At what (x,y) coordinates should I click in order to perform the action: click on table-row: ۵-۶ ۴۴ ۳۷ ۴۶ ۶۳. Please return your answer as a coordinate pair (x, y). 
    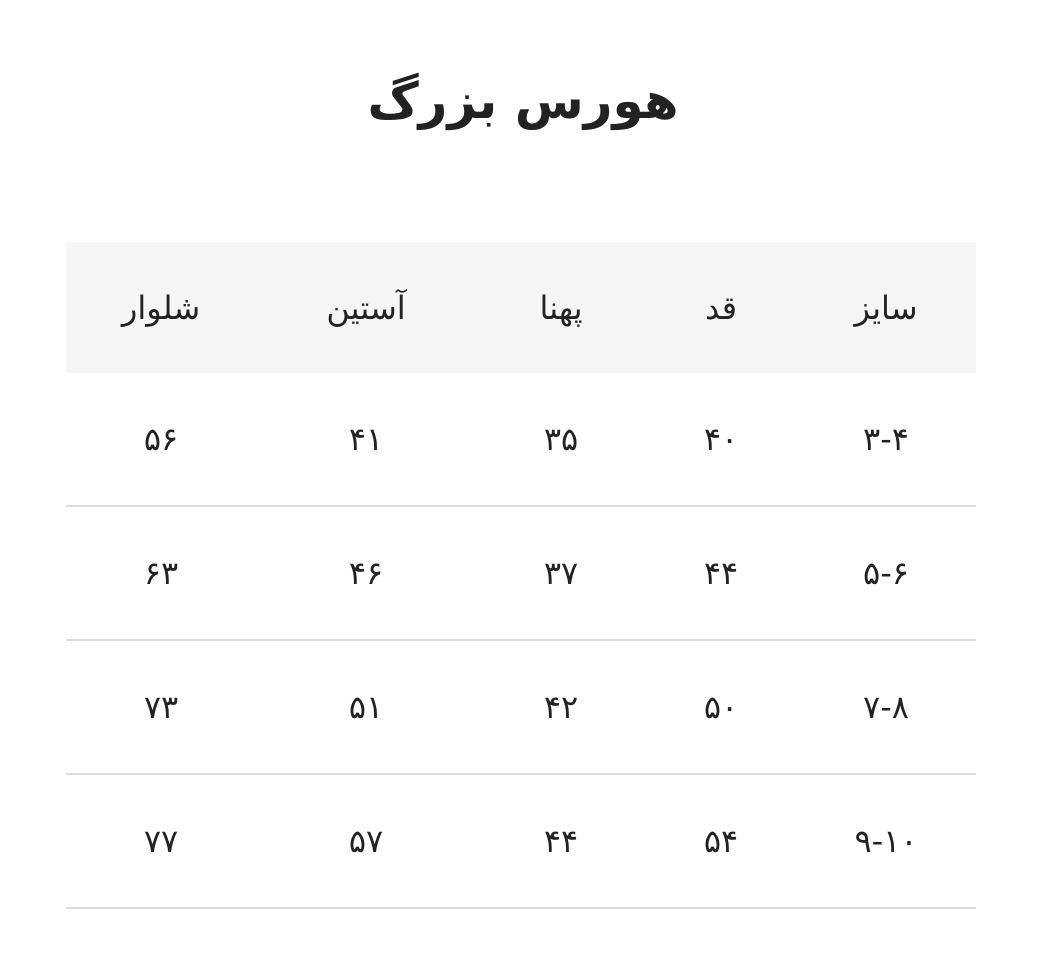
    Looking at the image, I should click on (521, 573).